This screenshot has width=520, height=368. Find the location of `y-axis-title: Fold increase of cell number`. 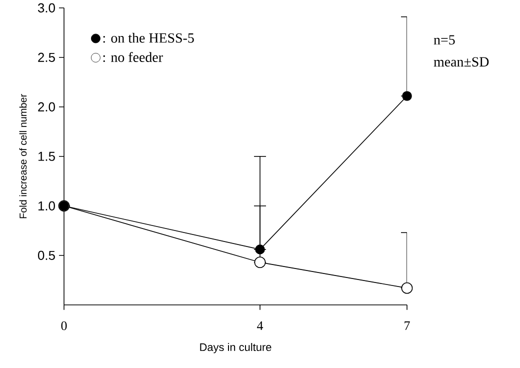

y-axis-title: Fold increase of cell number is located at coordinates (23, 156).